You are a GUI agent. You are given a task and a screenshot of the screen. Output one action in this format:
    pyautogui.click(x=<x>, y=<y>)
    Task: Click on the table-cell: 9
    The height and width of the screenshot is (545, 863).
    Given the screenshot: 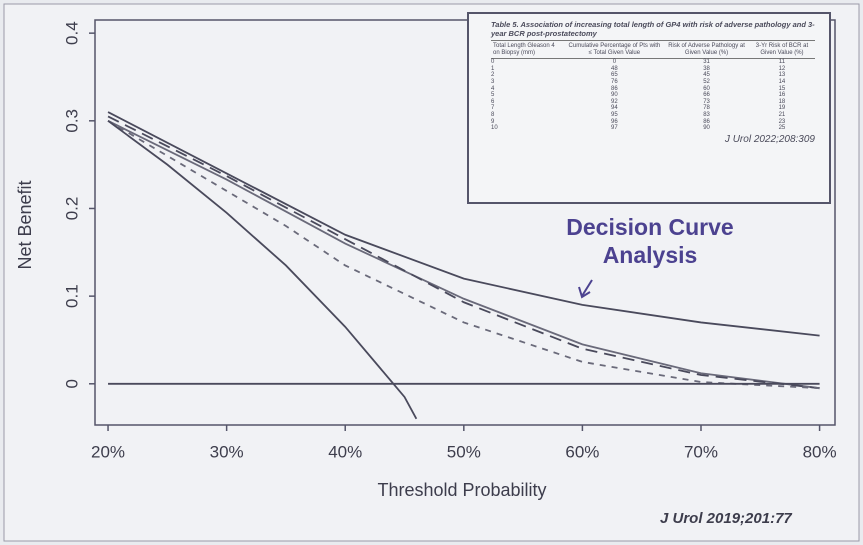 What is the action you would take?
    pyautogui.click(x=493, y=121)
    